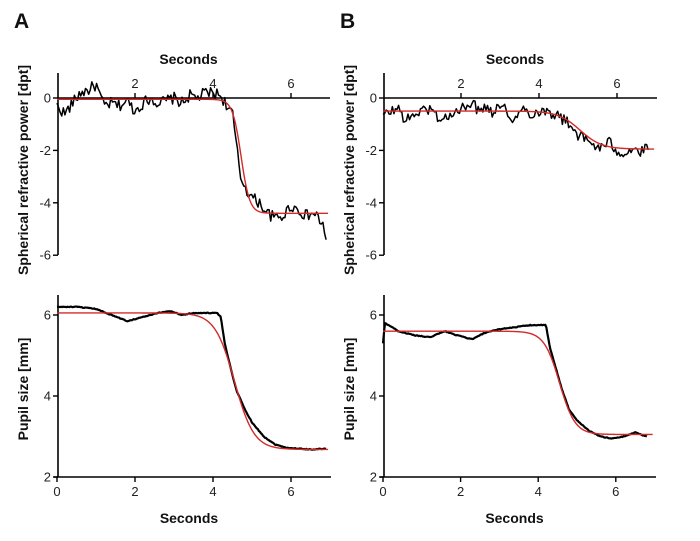  What do you see at coordinates (347, 21) in the screenshot?
I see `panel-label-b: B` at bounding box center [347, 21].